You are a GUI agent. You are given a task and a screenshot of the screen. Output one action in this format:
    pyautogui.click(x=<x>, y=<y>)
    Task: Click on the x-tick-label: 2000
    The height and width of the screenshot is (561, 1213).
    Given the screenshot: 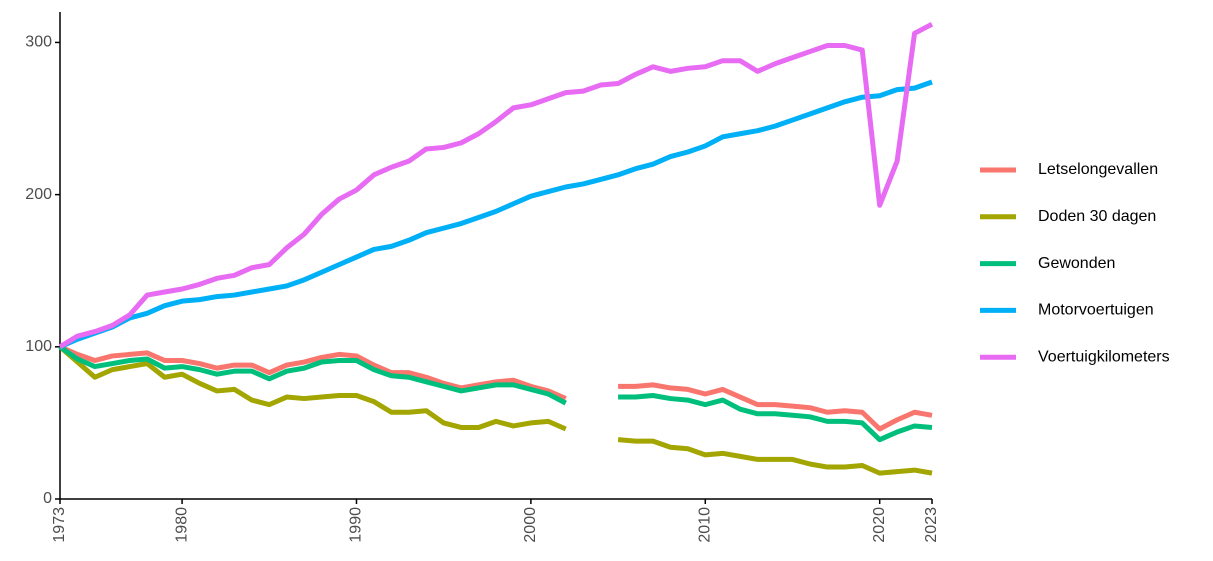 What is the action you would take?
    pyautogui.click(x=530, y=525)
    